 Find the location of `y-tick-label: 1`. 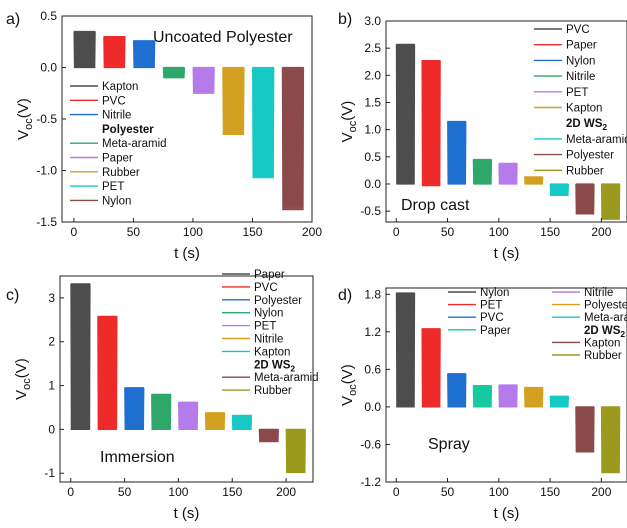

y-tick-label: 1 is located at coordinates (51, 386).